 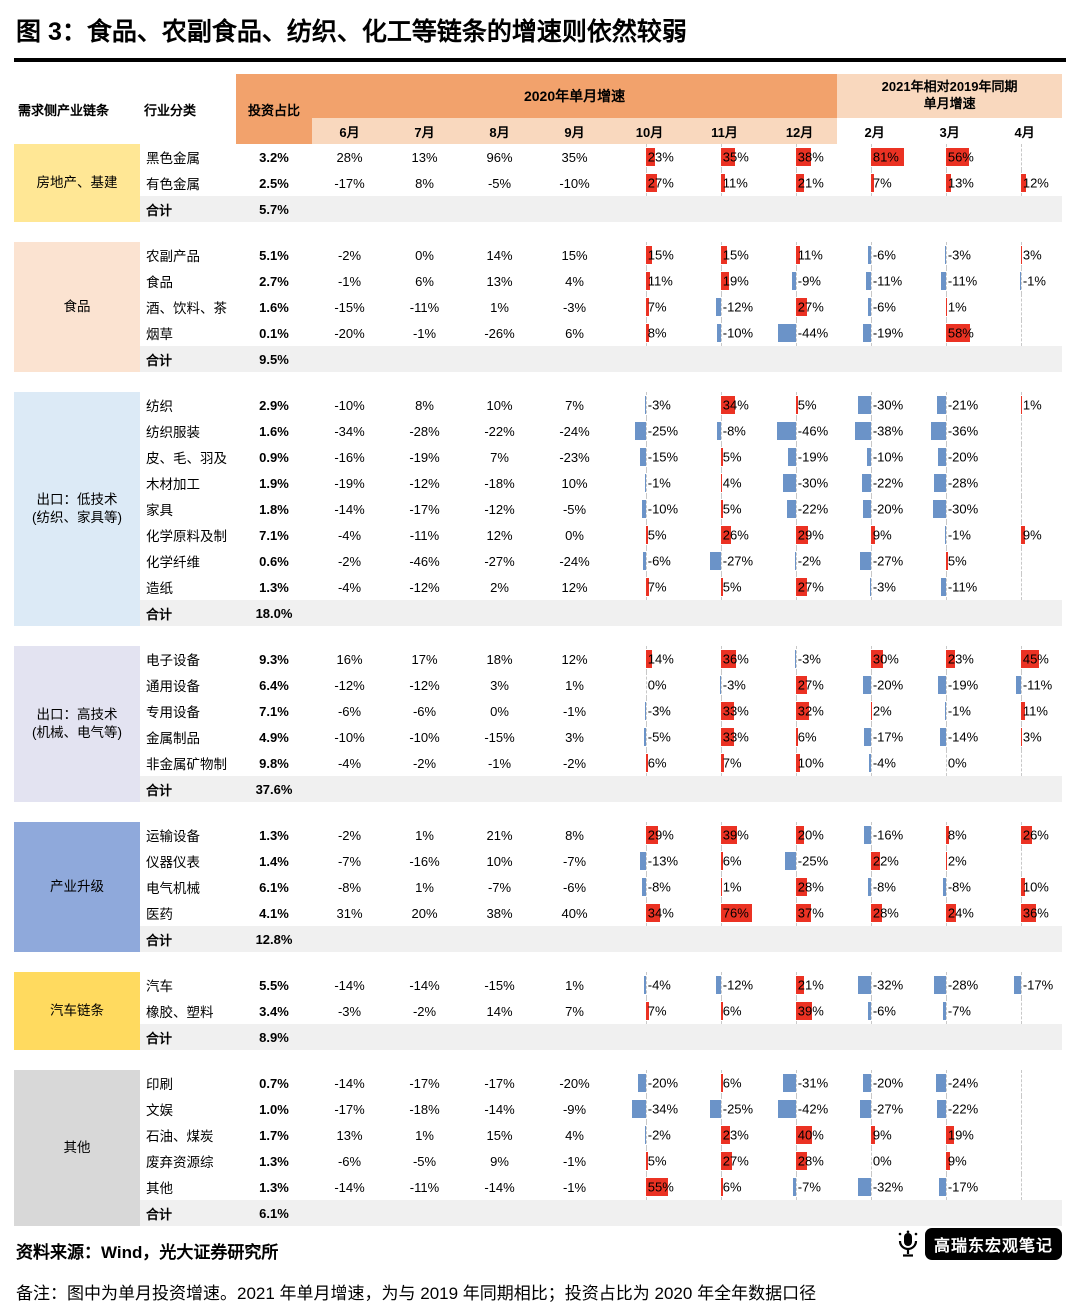 What do you see at coordinates (813, 431) in the screenshot?
I see `growth-value: -46%` at bounding box center [813, 431].